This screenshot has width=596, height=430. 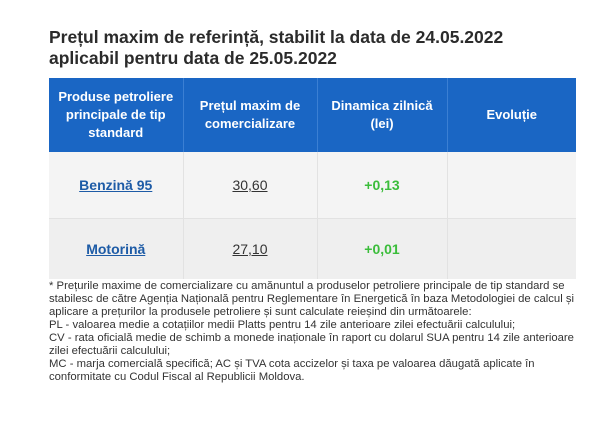 I want to click on dynamics-cell: +0,01, so click(x=382, y=248).